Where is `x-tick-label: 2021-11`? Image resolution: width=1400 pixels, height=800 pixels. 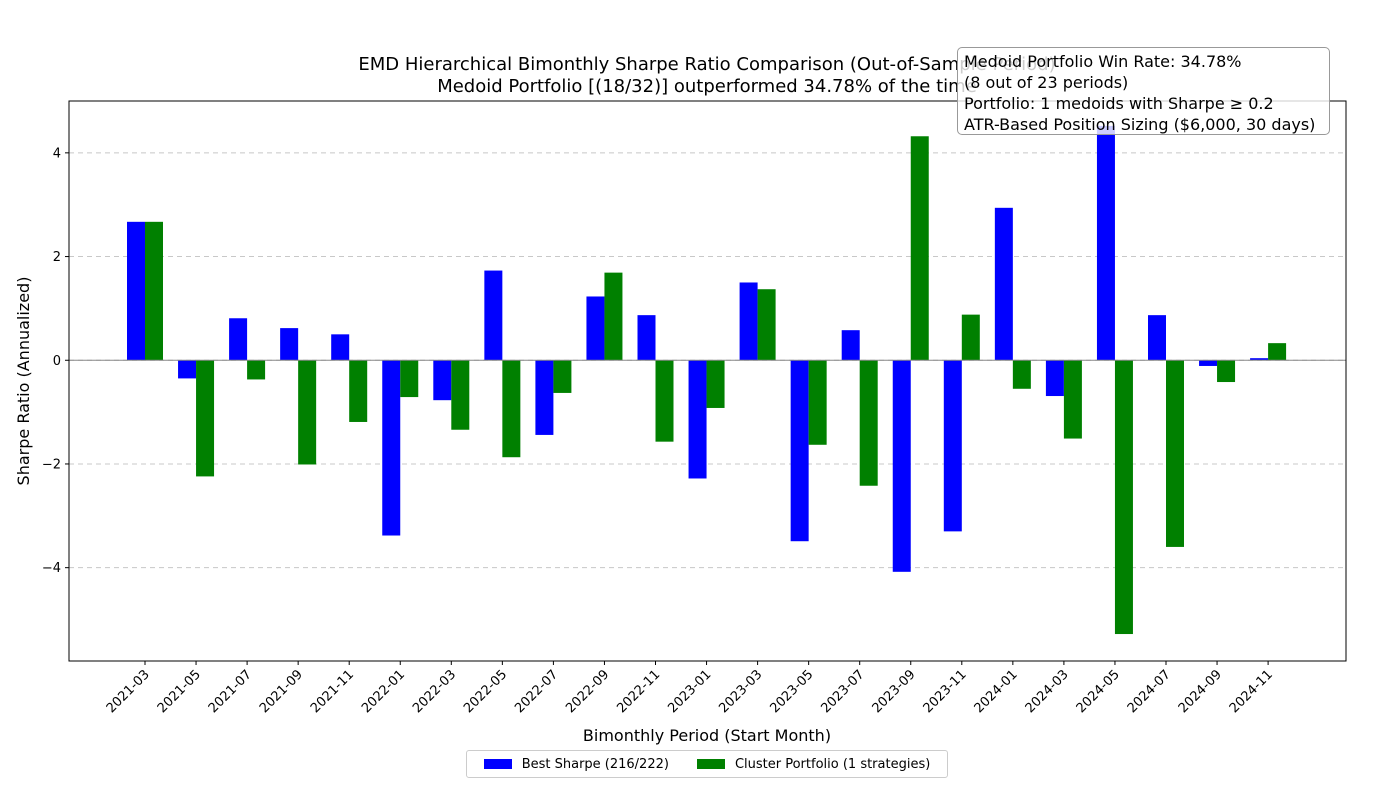
x-tick-label: 2021-11 is located at coordinates (332, 691).